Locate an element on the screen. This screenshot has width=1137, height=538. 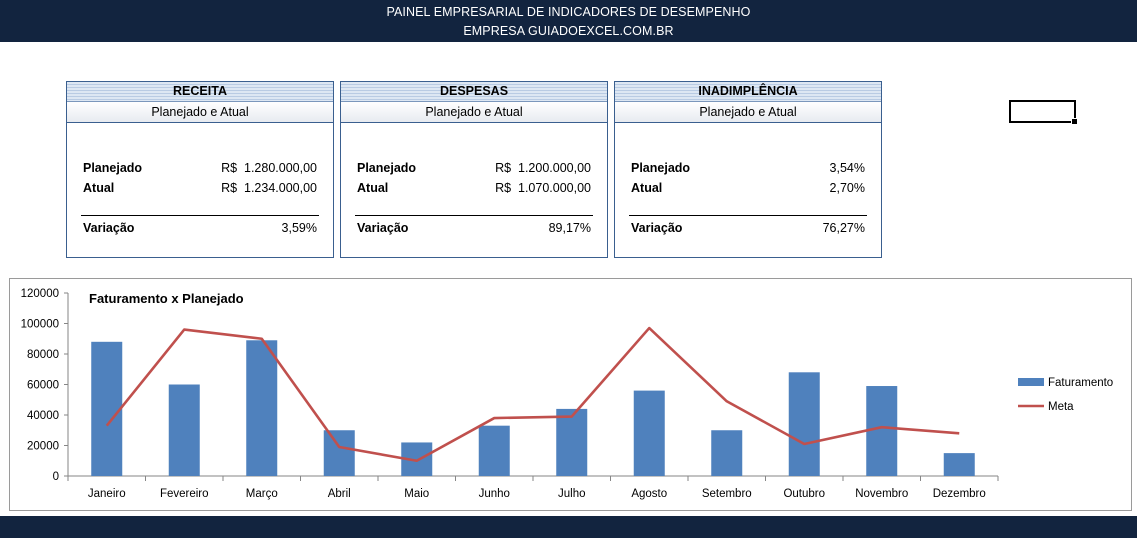
x-tick-label: Abril is located at coordinates (339, 494).